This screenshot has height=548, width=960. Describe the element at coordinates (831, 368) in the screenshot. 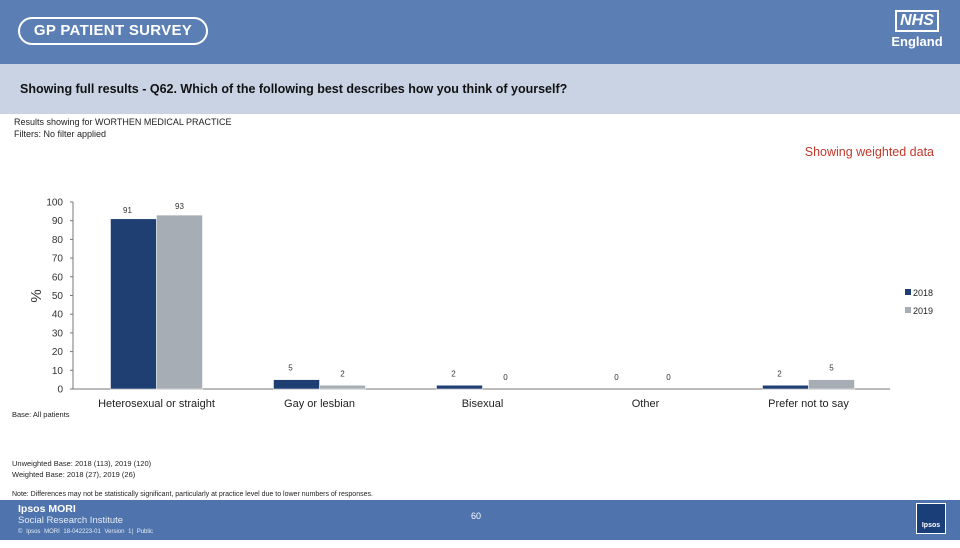

I see `data-label-2019: 5` at that location.